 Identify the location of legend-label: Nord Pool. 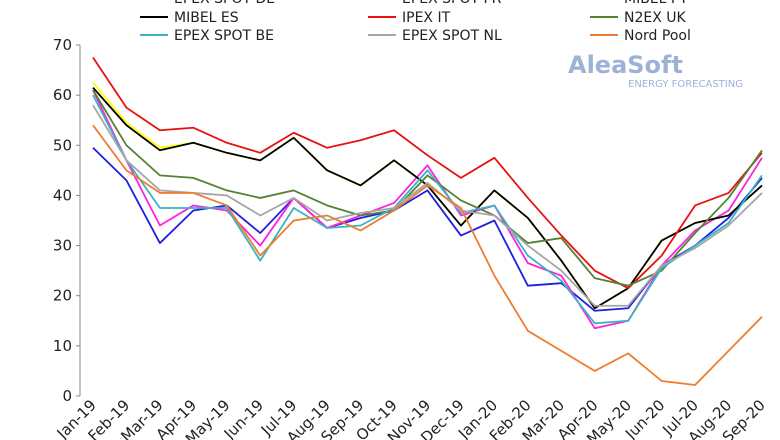
(657, 36).